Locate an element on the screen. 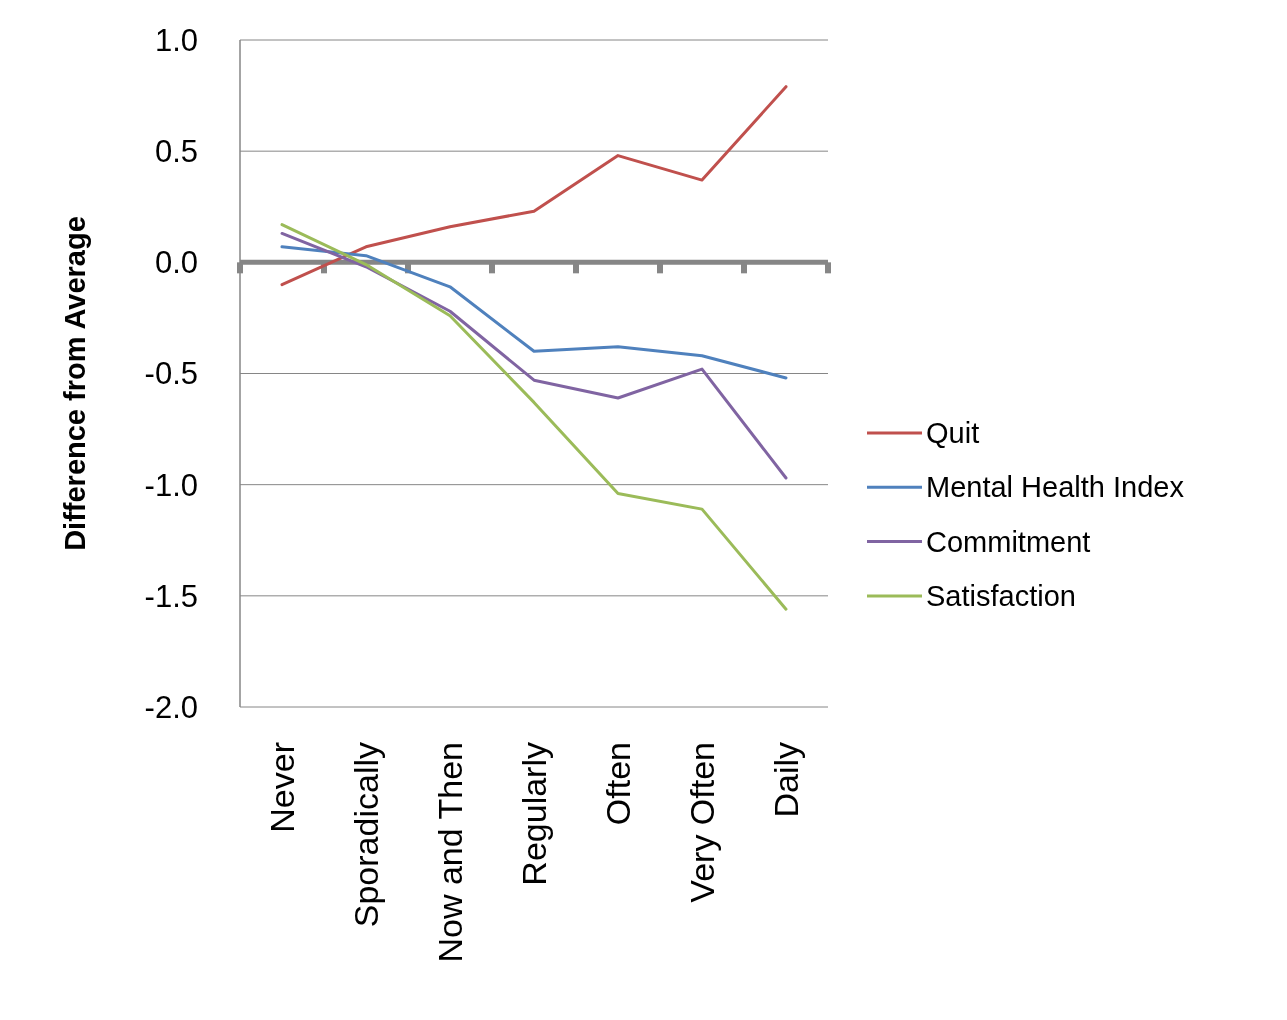 The image size is (1287, 1020). legend-label: Commitment is located at coordinates (1008, 541).